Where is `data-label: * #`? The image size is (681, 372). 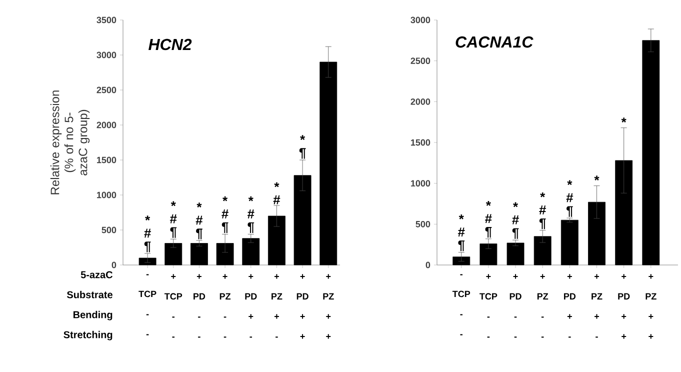
data-label: * # is located at coordinates (276, 193).